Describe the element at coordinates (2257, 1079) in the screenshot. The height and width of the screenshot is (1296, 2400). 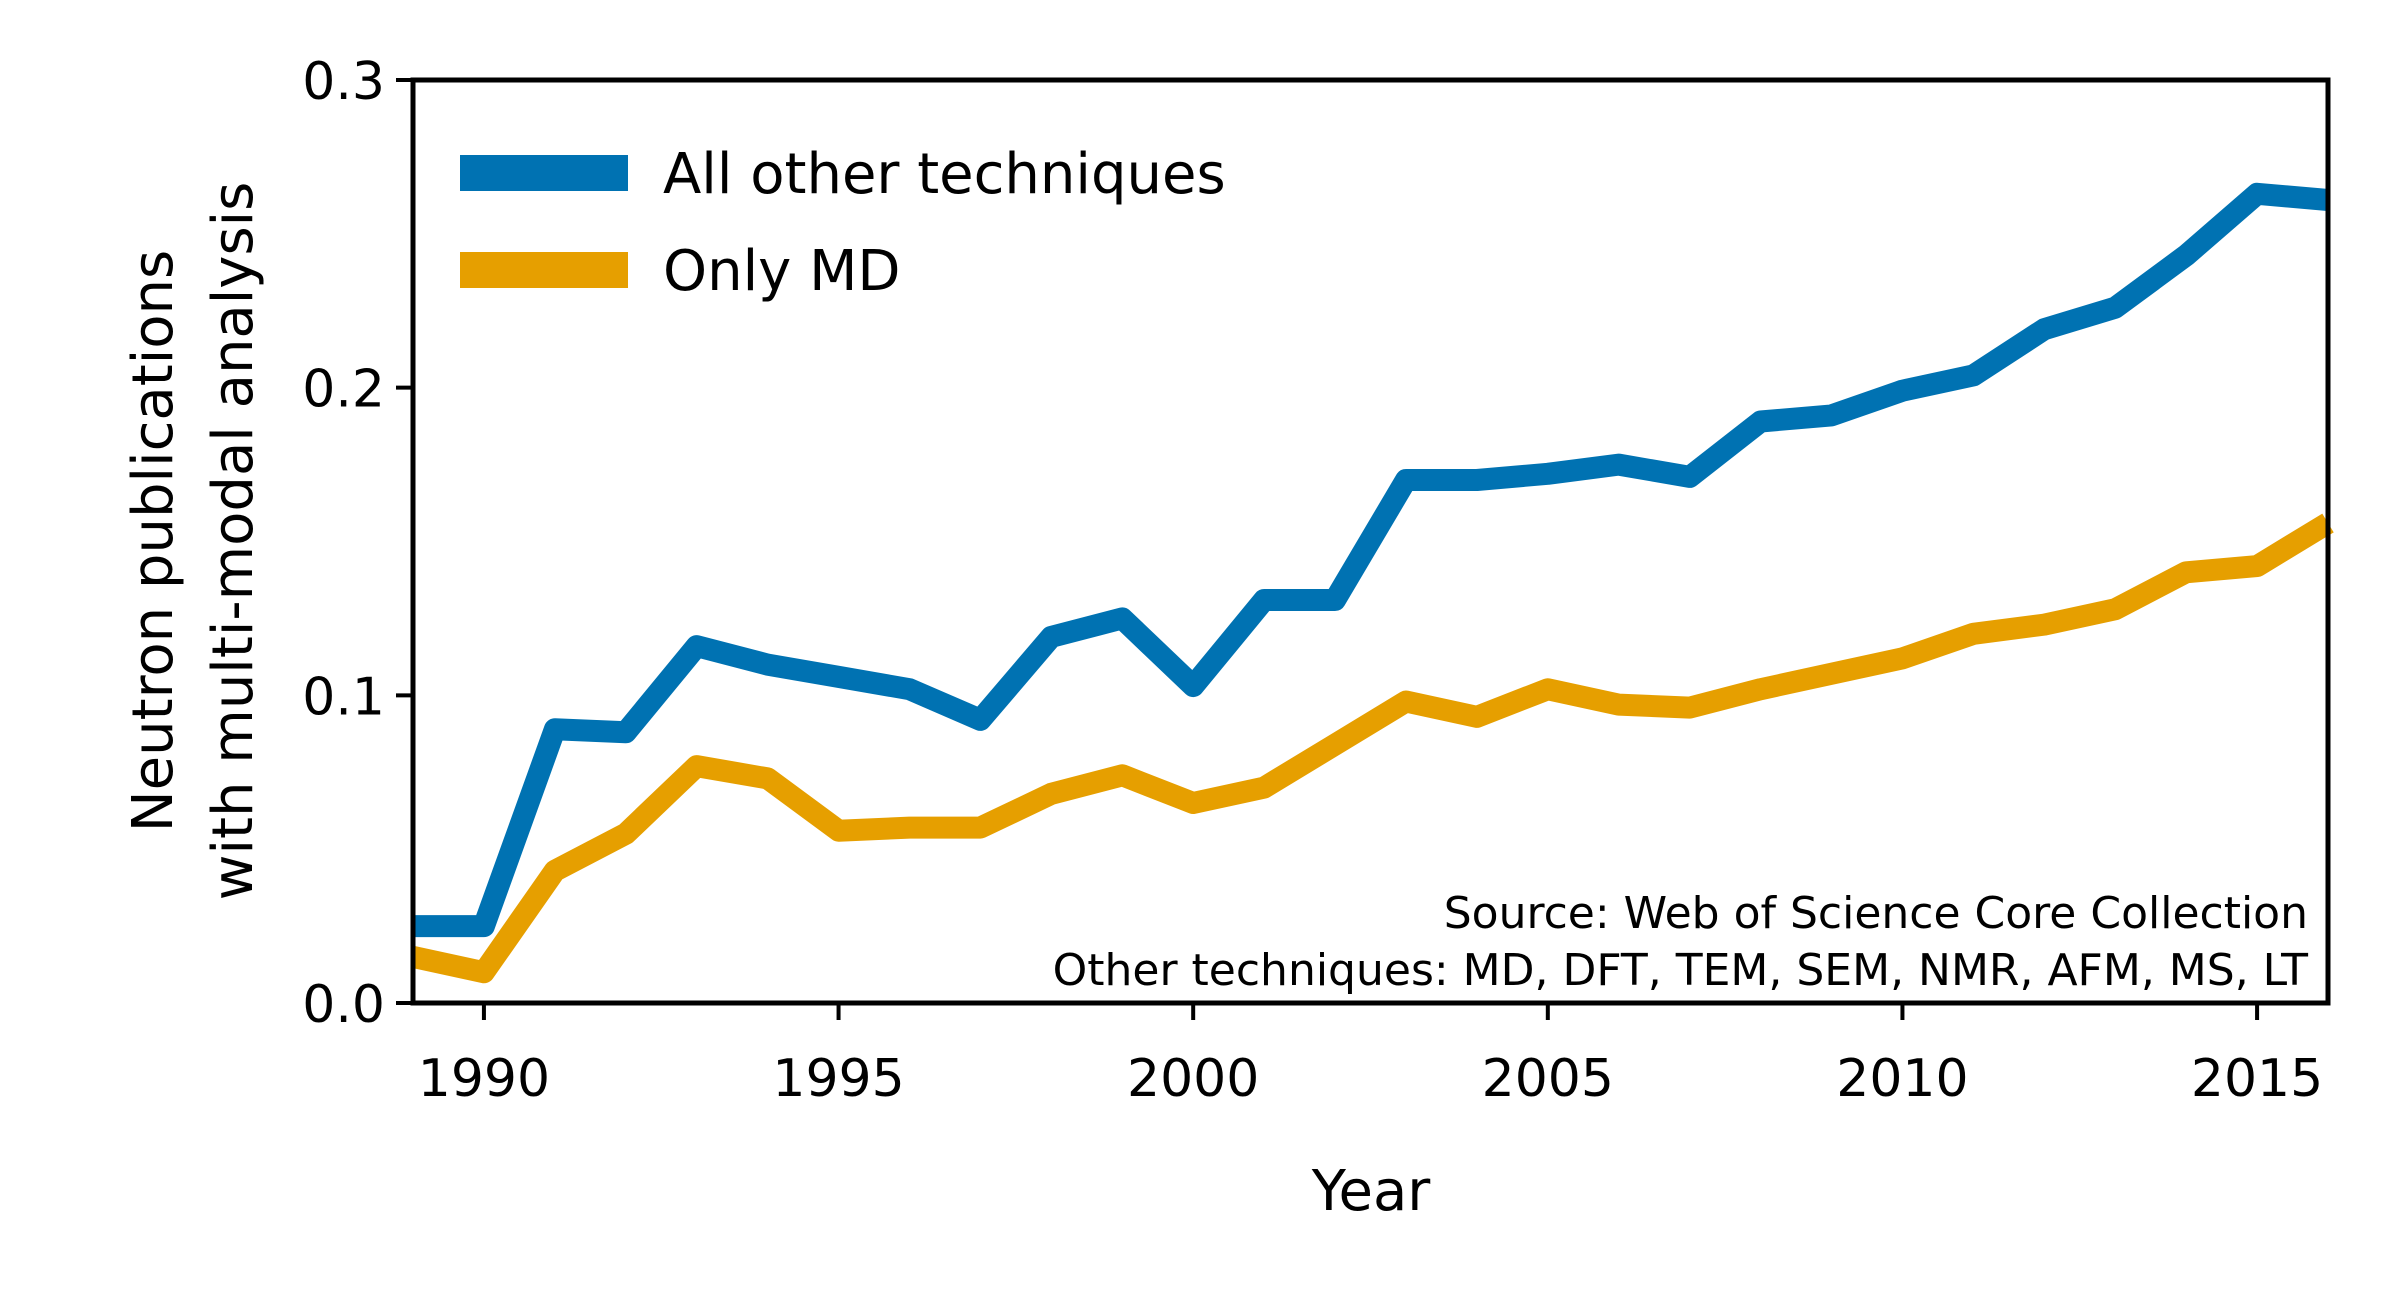
I see `x-tick-label: 2015` at that location.